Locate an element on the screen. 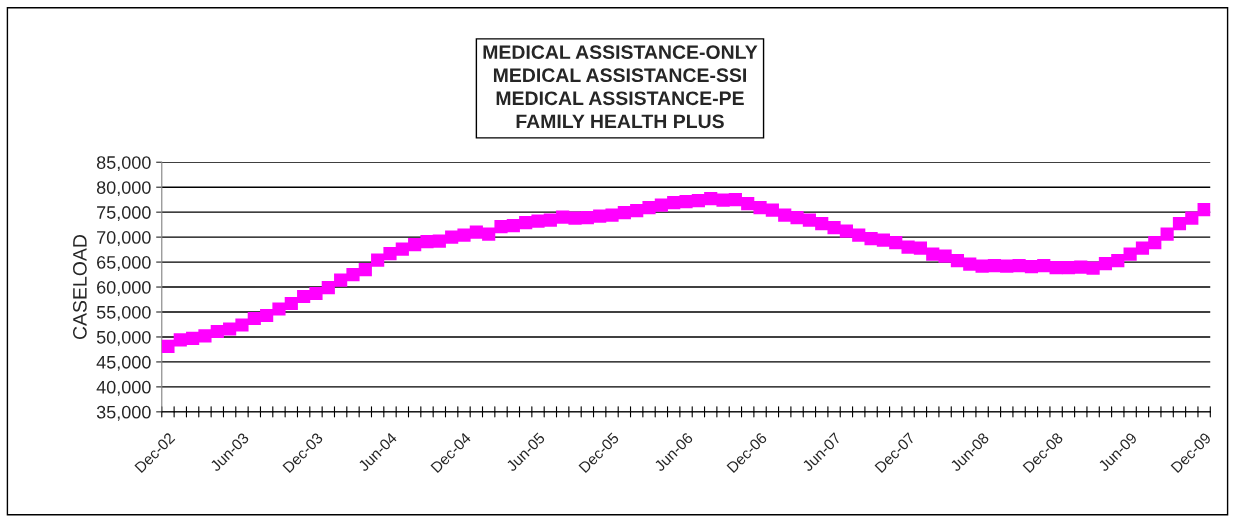 The width and height of the screenshot is (1235, 520). chart-title: MEDICAL ASSISTANCE-ONLY MEDICAL ASSISTANCE-SSI MEDICAL ASSISTANCE-PE FAMILY HEALTH PLUS is located at coordinates (620, 87).